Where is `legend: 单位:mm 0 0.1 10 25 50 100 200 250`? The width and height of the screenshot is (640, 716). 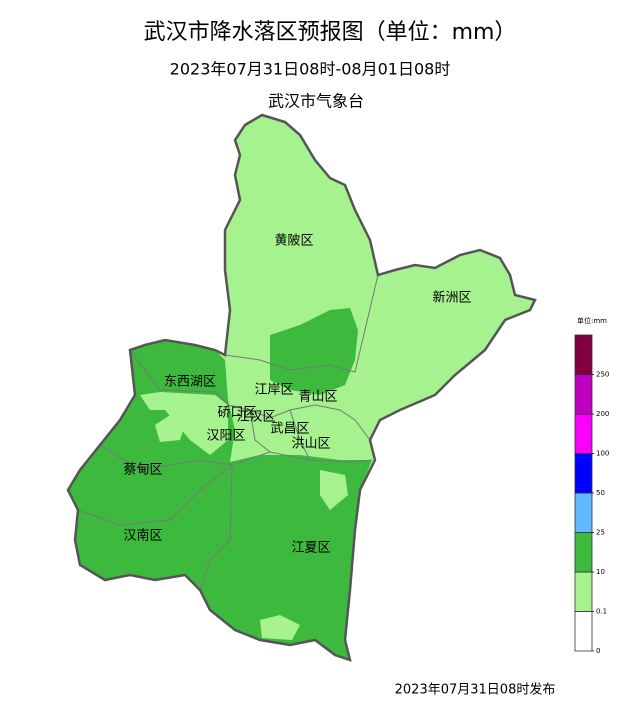
legend: 单位:mm 0 0.1 10 25 50 100 200 250 is located at coordinates (591, 485).